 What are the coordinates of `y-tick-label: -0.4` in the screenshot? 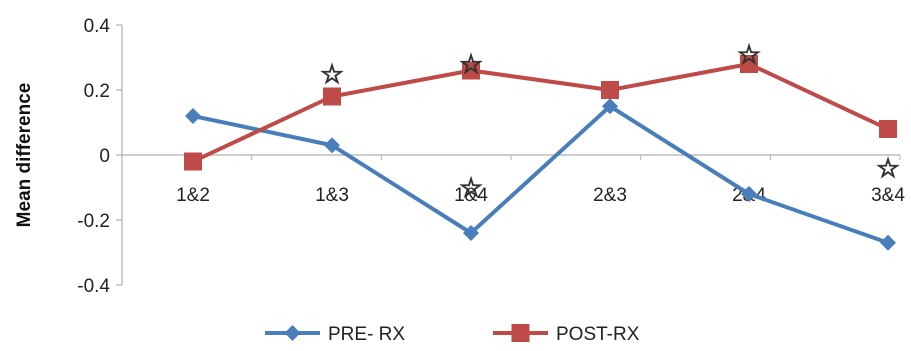 It's located at (93, 286).